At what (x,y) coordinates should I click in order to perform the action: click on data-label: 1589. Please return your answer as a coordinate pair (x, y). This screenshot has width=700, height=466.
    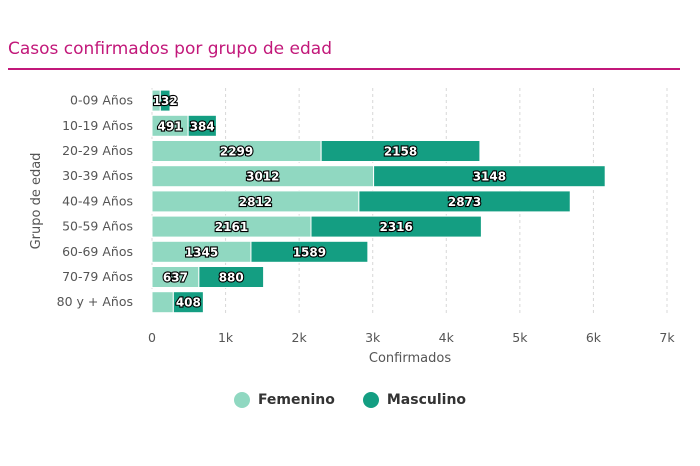
    Looking at the image, I should click on (309, 252).